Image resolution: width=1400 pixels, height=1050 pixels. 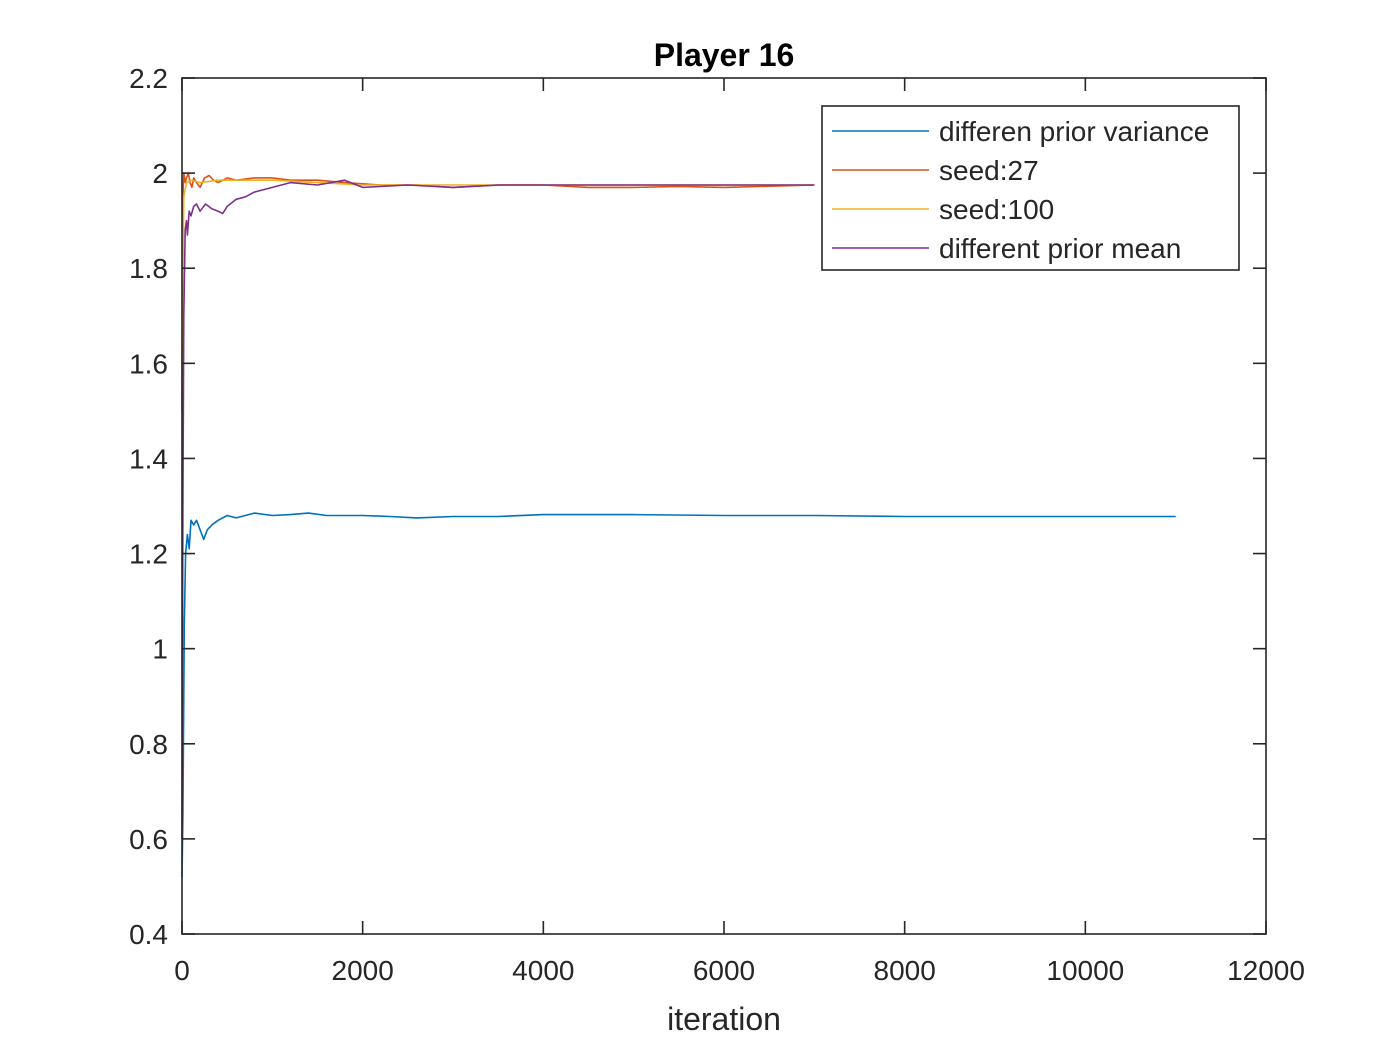 What do you see at coordinates (182, 970) in the screenshot?
I see `x-tick-label: 0` at bounding box center [182, 970].